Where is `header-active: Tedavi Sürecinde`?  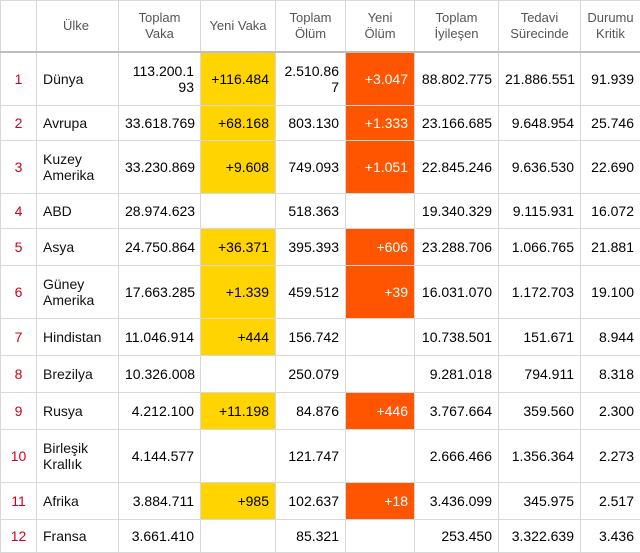 header-active: Tedavi Sürecinde is located at coordinates (540, 27).